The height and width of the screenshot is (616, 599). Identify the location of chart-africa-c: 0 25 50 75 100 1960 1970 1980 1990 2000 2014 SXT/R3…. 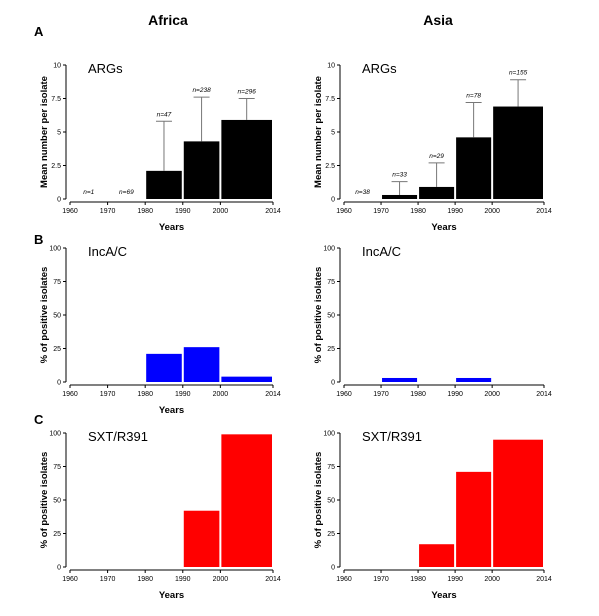
(160, 515).